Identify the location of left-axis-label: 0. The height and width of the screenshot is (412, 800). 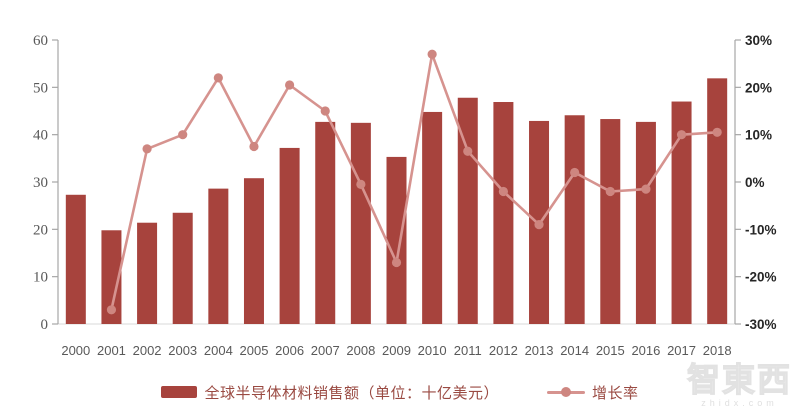
(45, 325).